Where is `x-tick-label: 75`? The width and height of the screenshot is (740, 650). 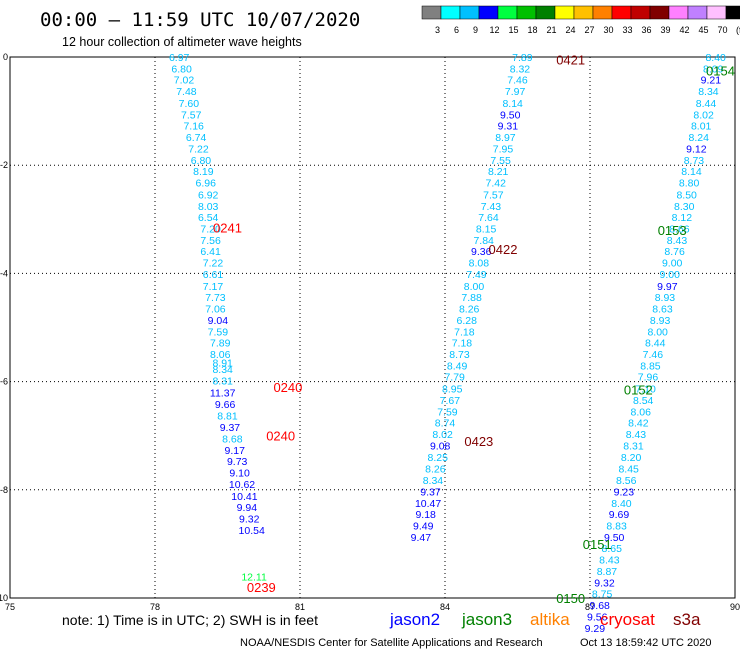 x-tick-label: 75 is located at coordinates (10, 607).